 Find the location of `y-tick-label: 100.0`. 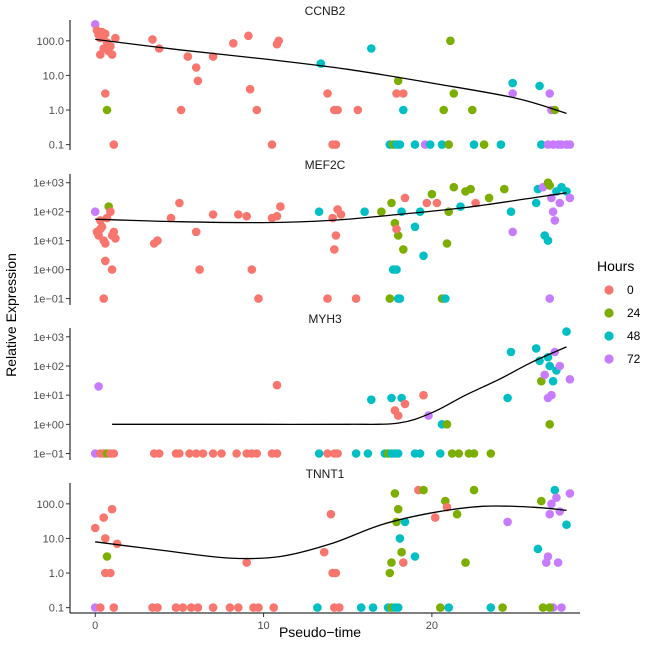

y-tick-label: 100.0 is located at coordinates (50, 505).